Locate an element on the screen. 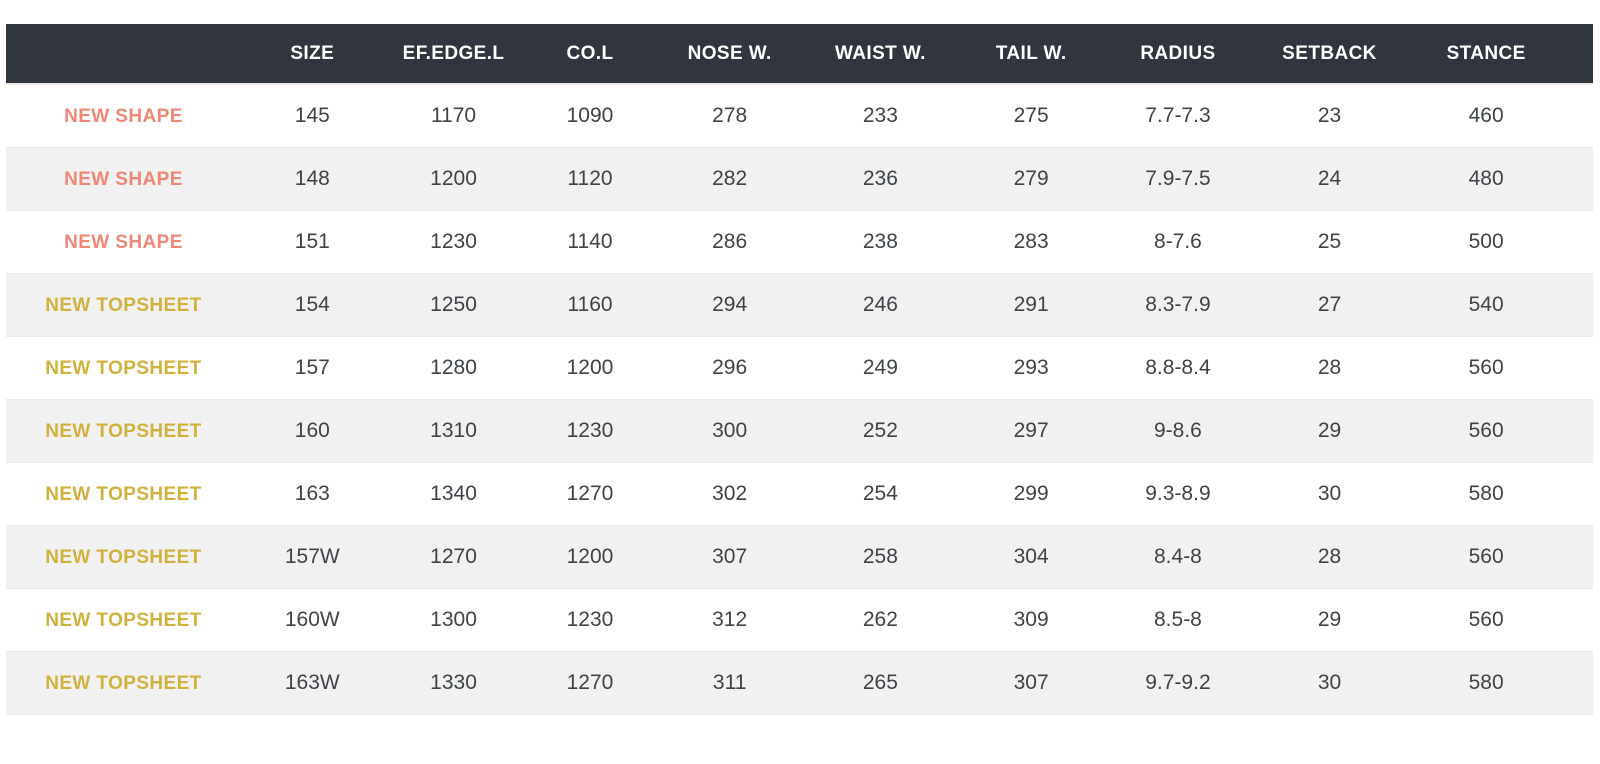  cell-setback: 23 is located at coordinates (1329, 115).